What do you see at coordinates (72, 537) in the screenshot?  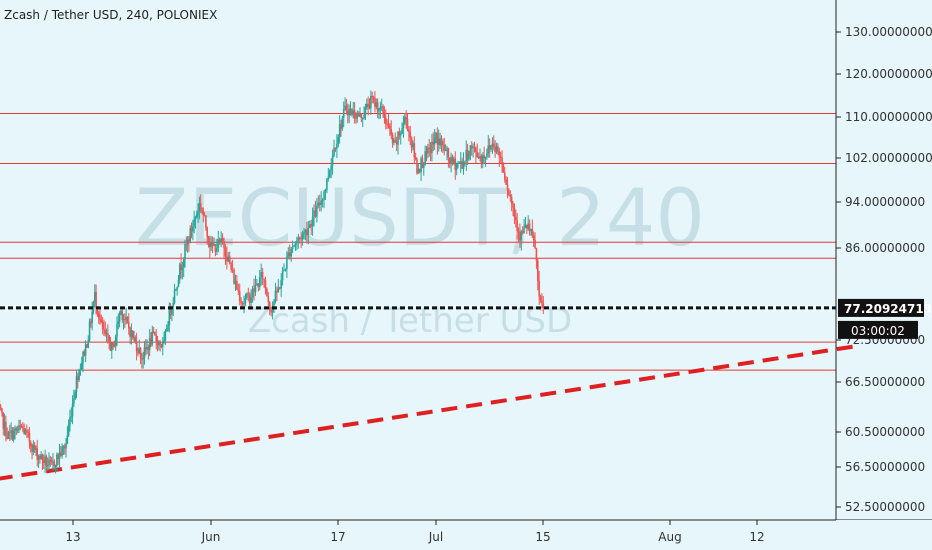 I see `x-tick-label: 13` at bounding box center [72, 537].